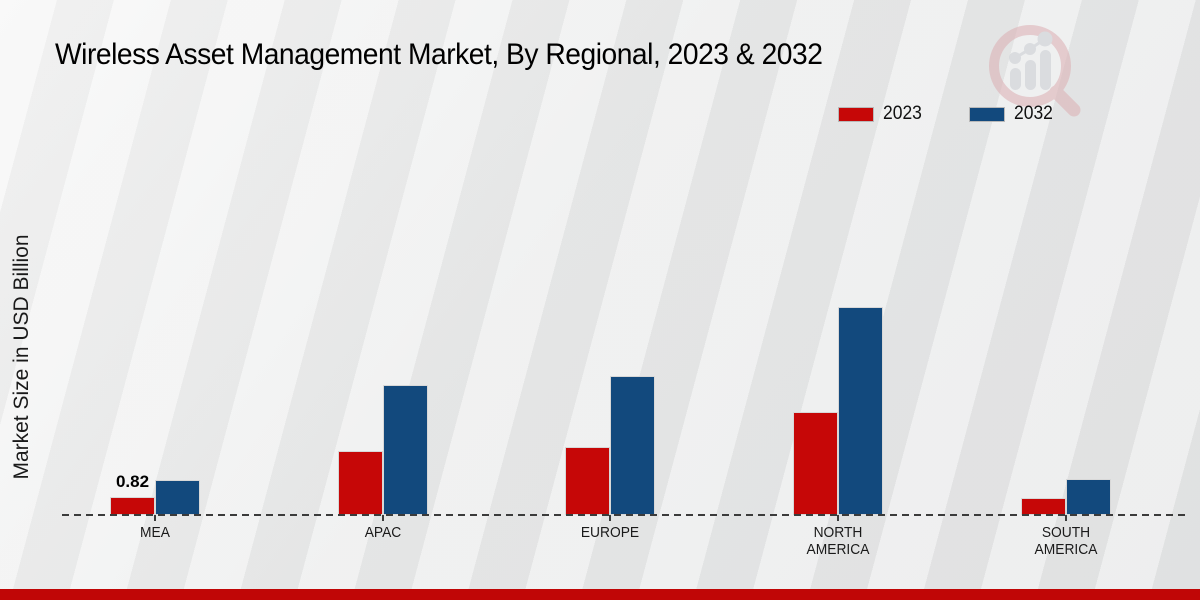  I want to click on bar-2032-north-america, so click(860, 411).